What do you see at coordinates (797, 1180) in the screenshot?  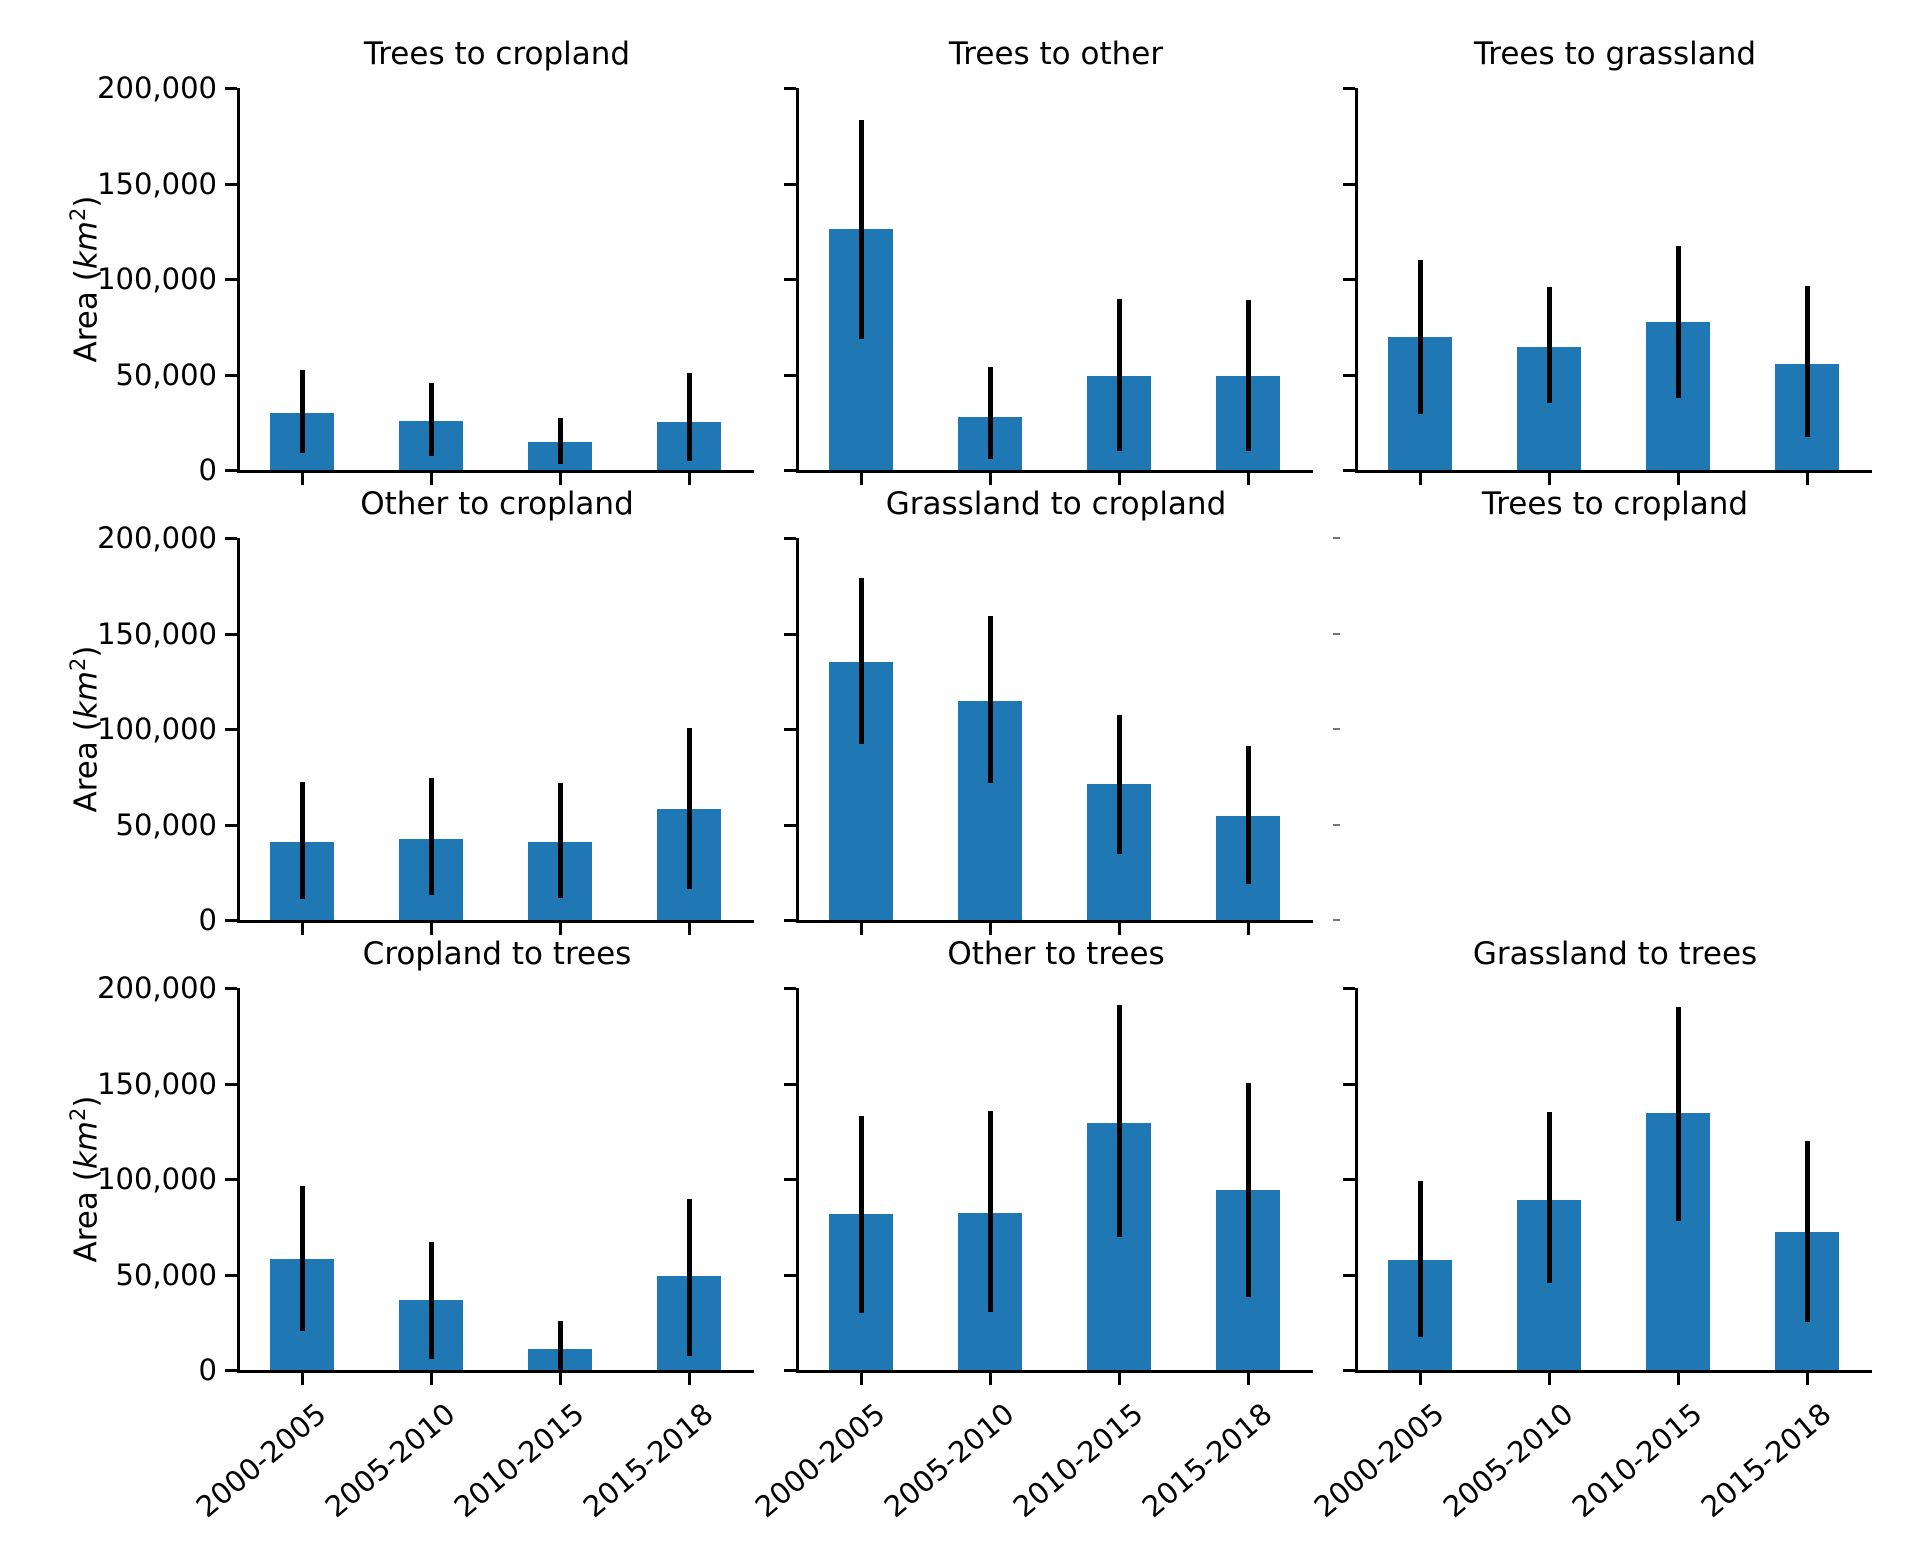 I see `subplot-other-to-trees-7-left-spine` at bounding box center [797, 1180].